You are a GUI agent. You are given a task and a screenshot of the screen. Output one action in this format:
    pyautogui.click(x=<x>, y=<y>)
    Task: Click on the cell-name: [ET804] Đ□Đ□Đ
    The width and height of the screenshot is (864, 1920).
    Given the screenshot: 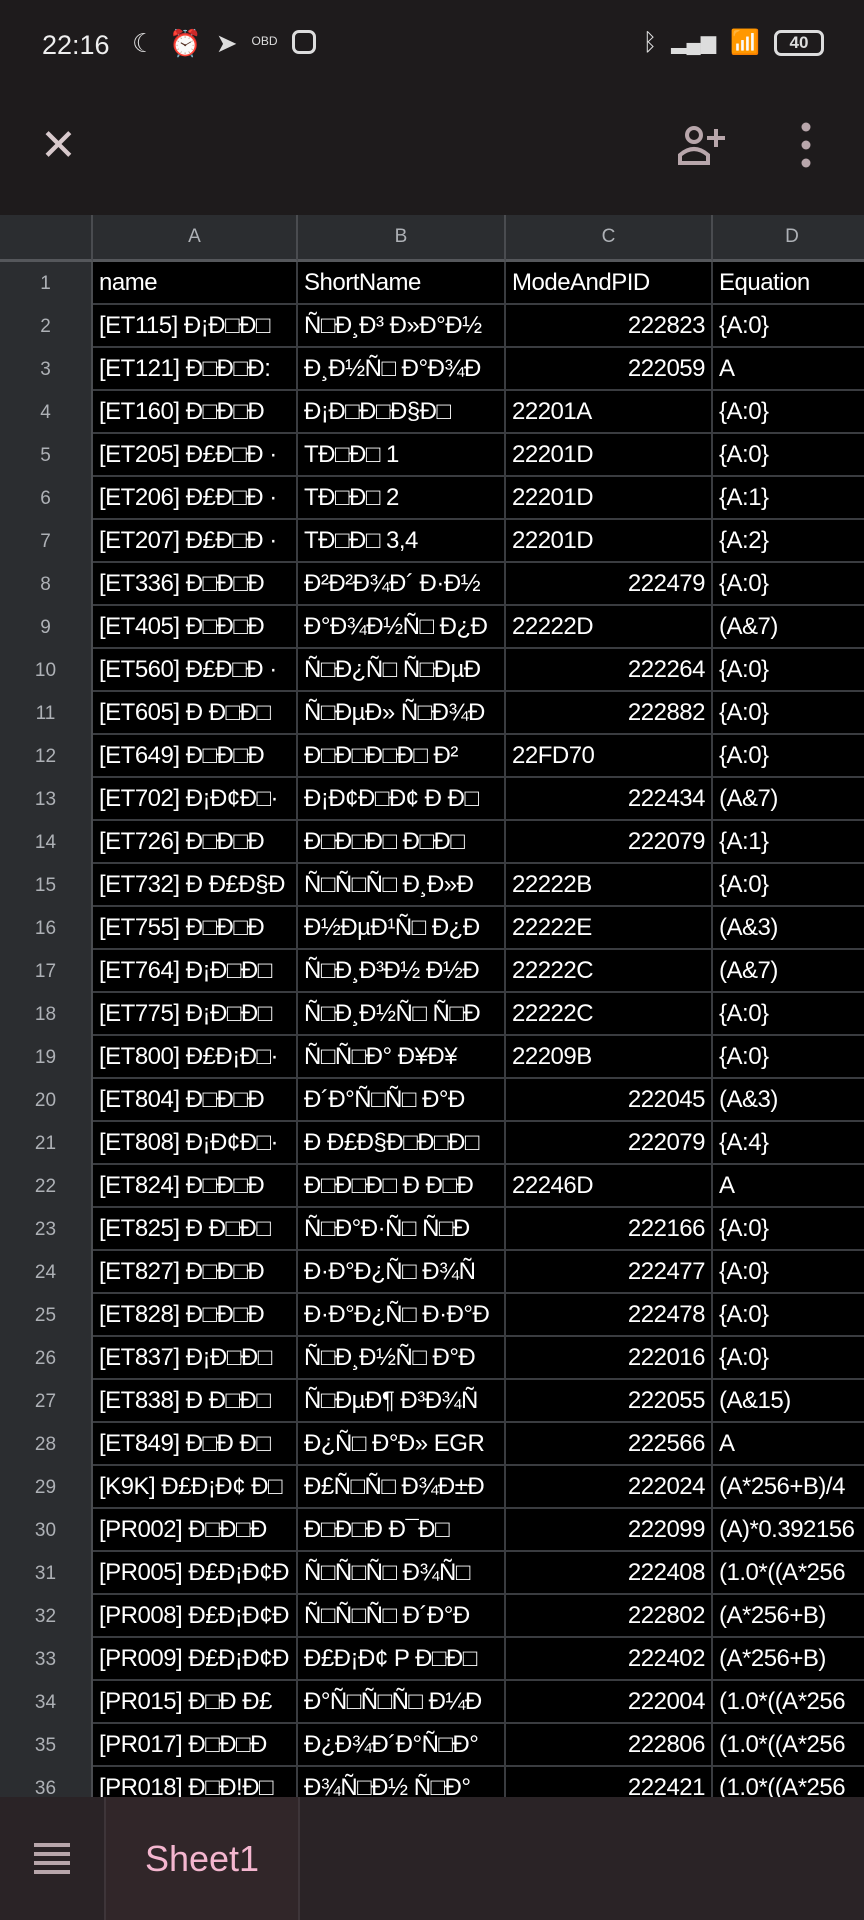 What is the action you would take?
    pyautogui.click(x=195, y=1099)
    